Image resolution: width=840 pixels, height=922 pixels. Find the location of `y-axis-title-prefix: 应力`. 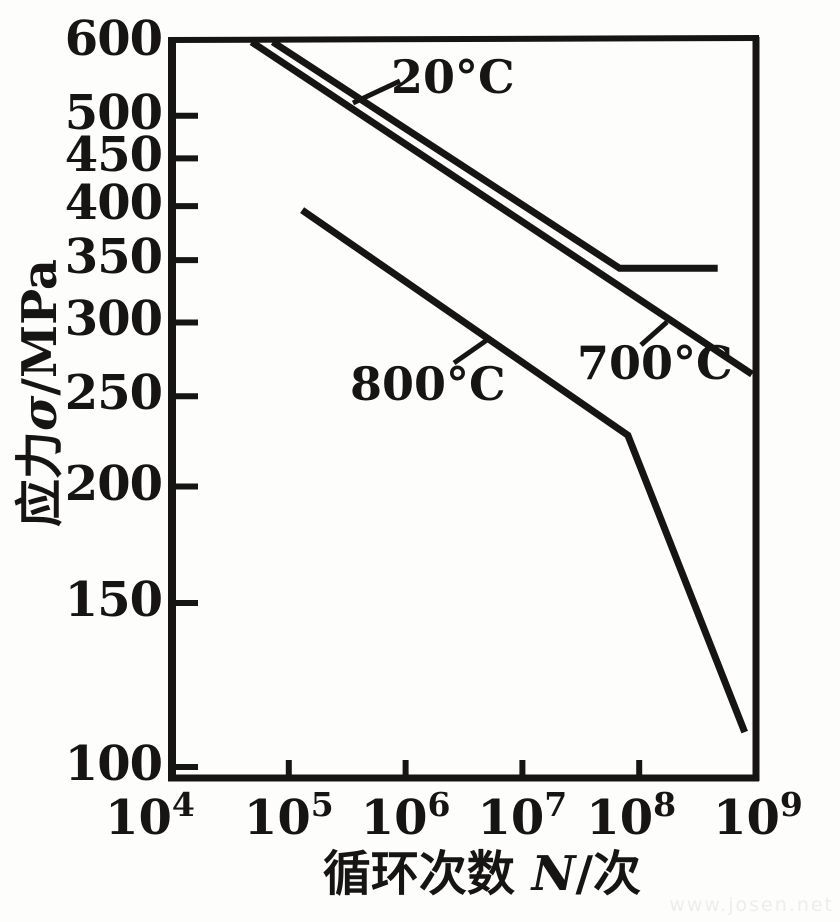

y-axis-title-prefix: 应力 is located at coordinates (40, 478).